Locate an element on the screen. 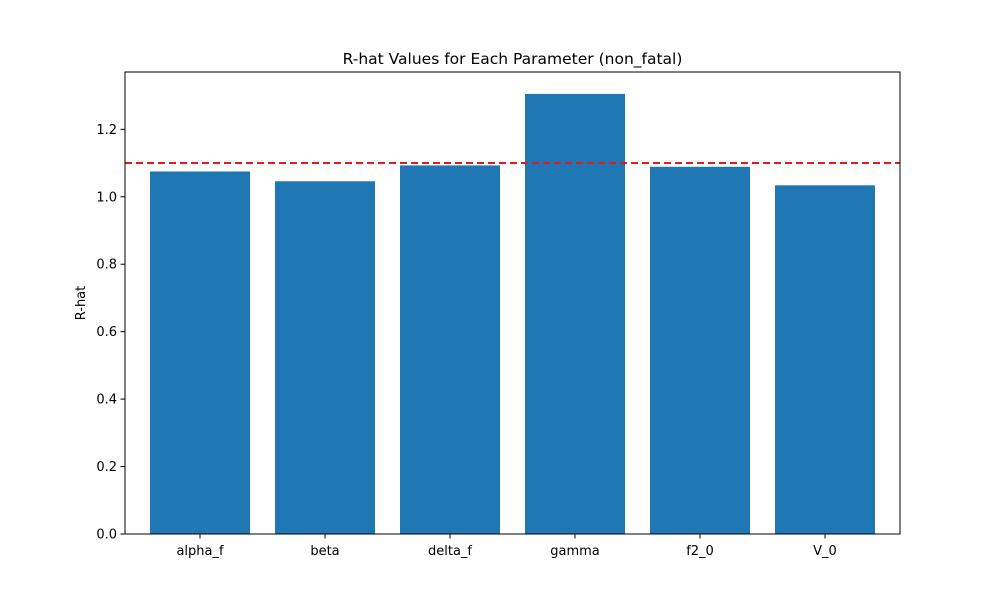 Image resolution: width=1000 pixels, height=600 pixels. bar-gamma is located at coordinates (575, 313).